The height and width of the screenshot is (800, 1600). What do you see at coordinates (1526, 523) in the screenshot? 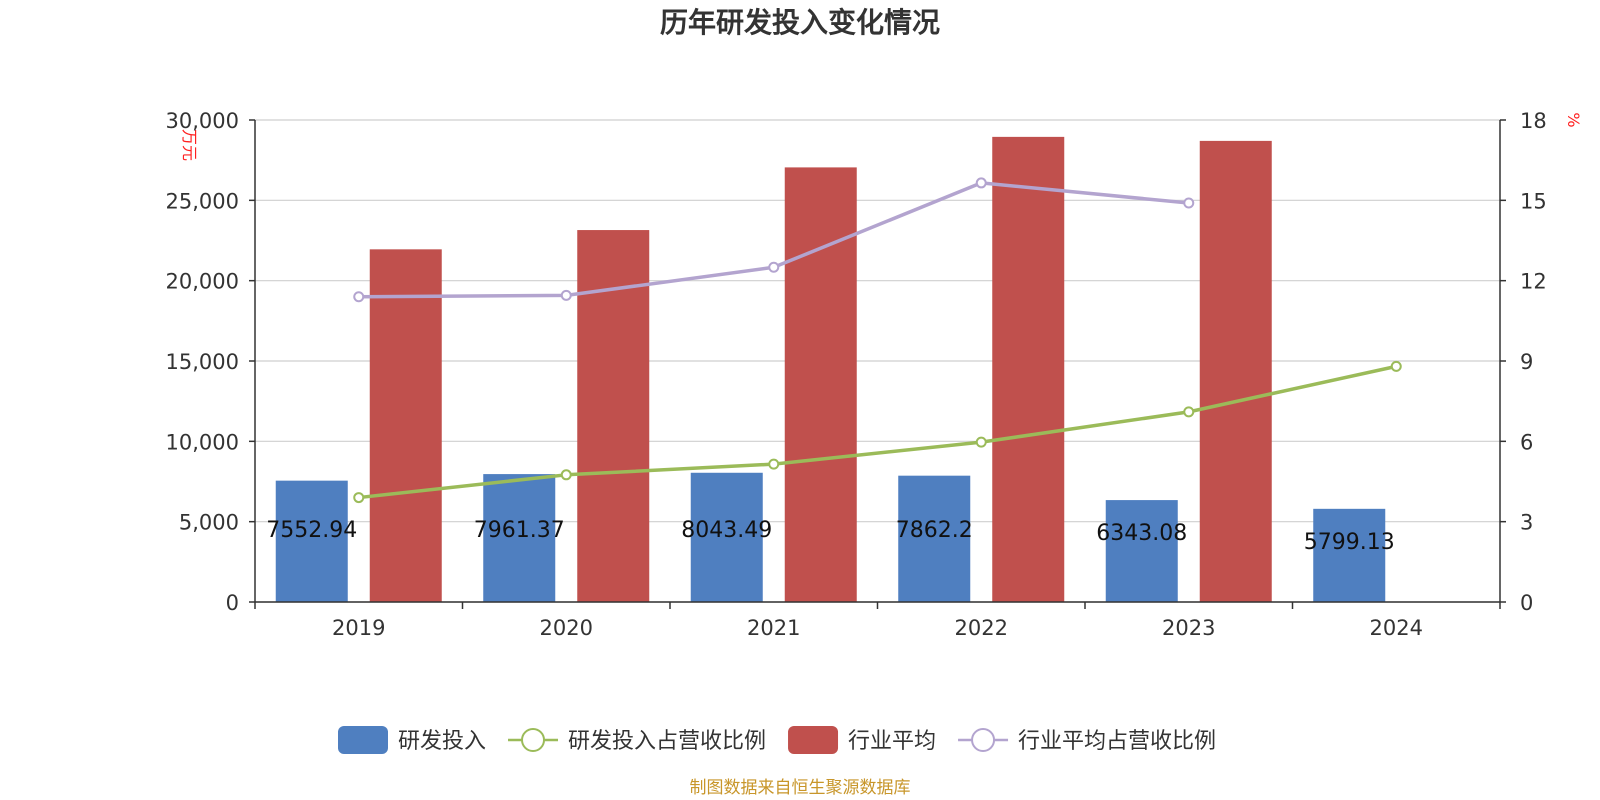
I see `y-right-tick-label: 3` at bounding box center [1526, 523].